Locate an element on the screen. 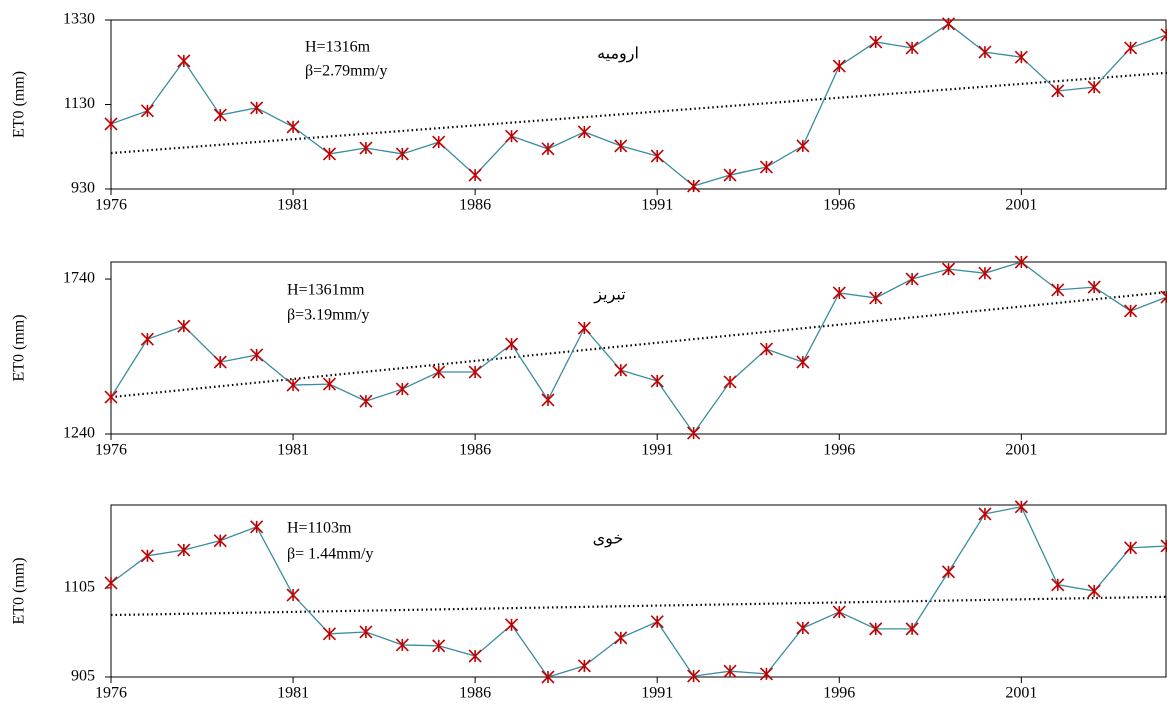 The width and height of the screenshot is (1167, 712). annotation: H=1316m is located at coordinates (338, 47).